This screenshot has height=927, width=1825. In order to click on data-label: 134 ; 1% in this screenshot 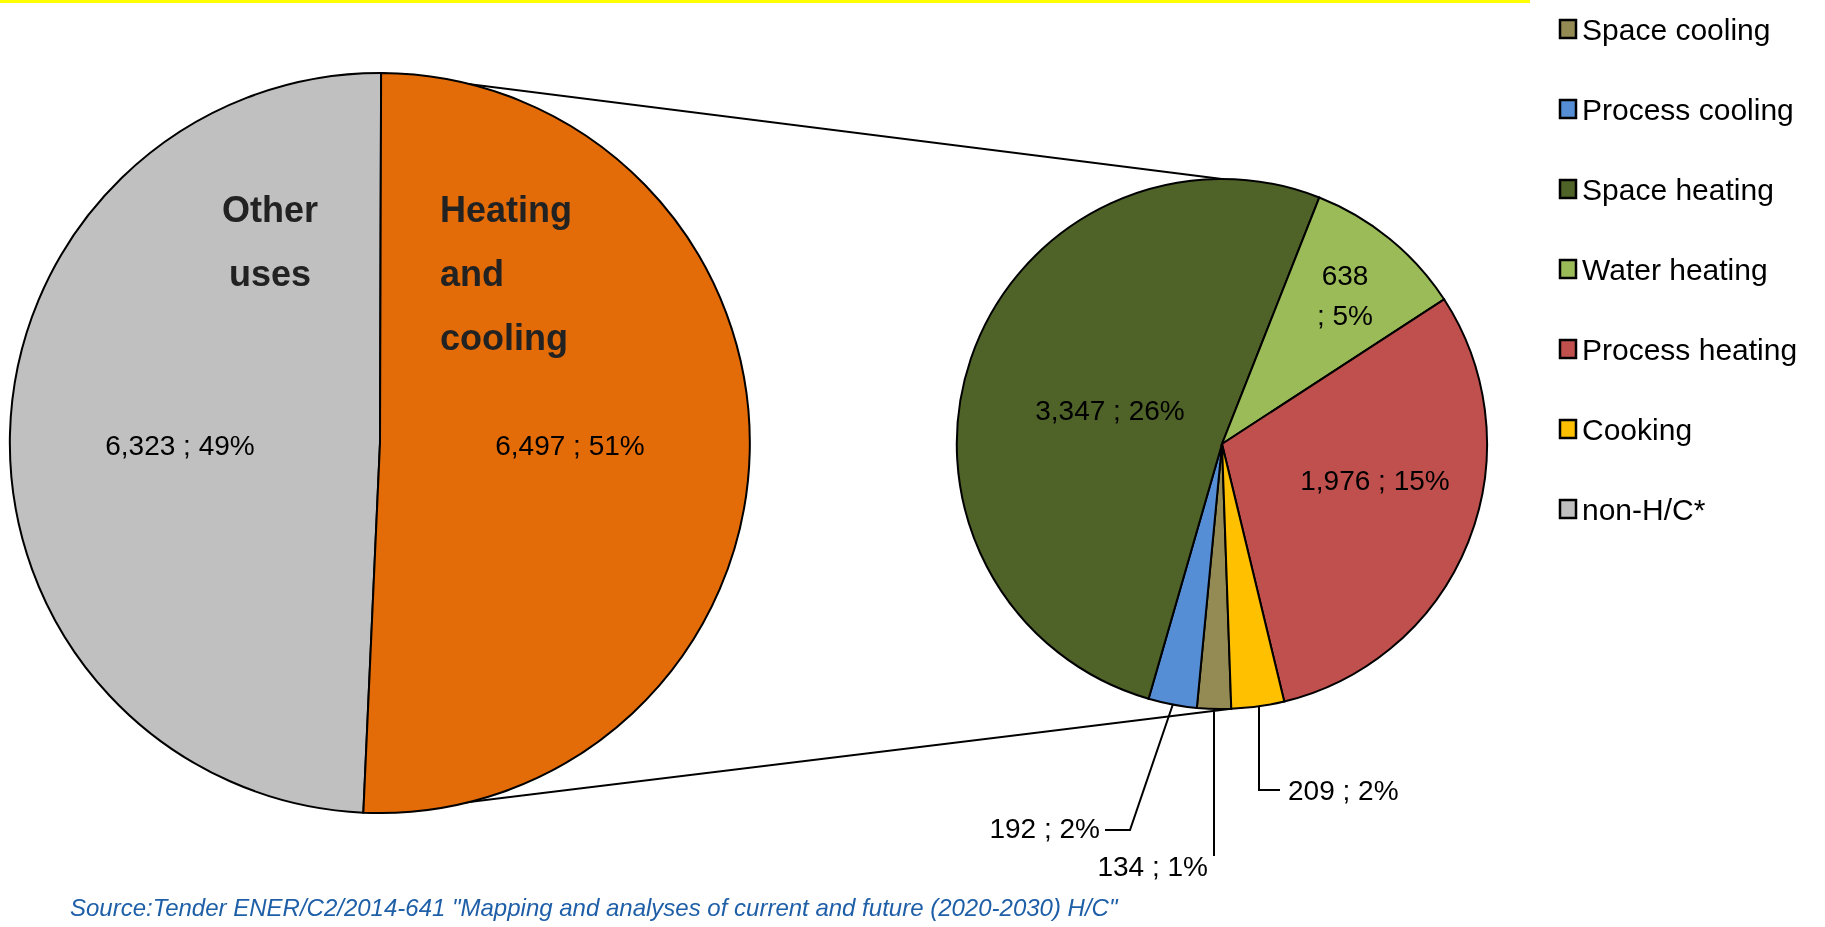, I will do `click(1152, 866)`.